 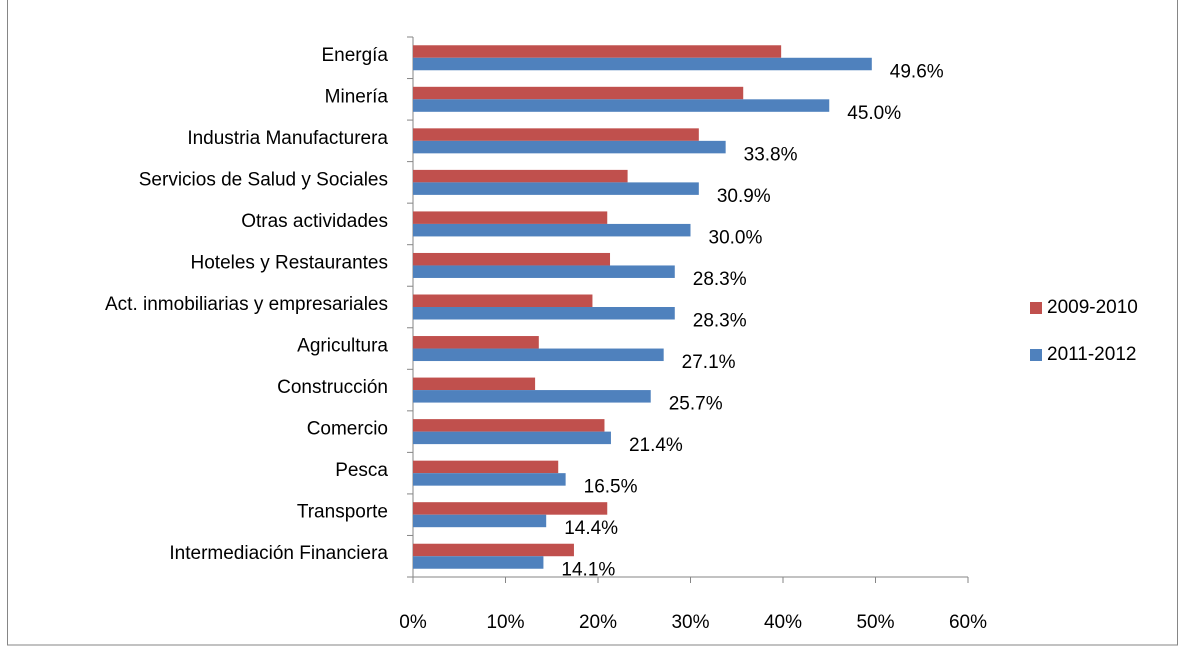 I want to click on value-label: 14.1%, so click(x=588, y=570).